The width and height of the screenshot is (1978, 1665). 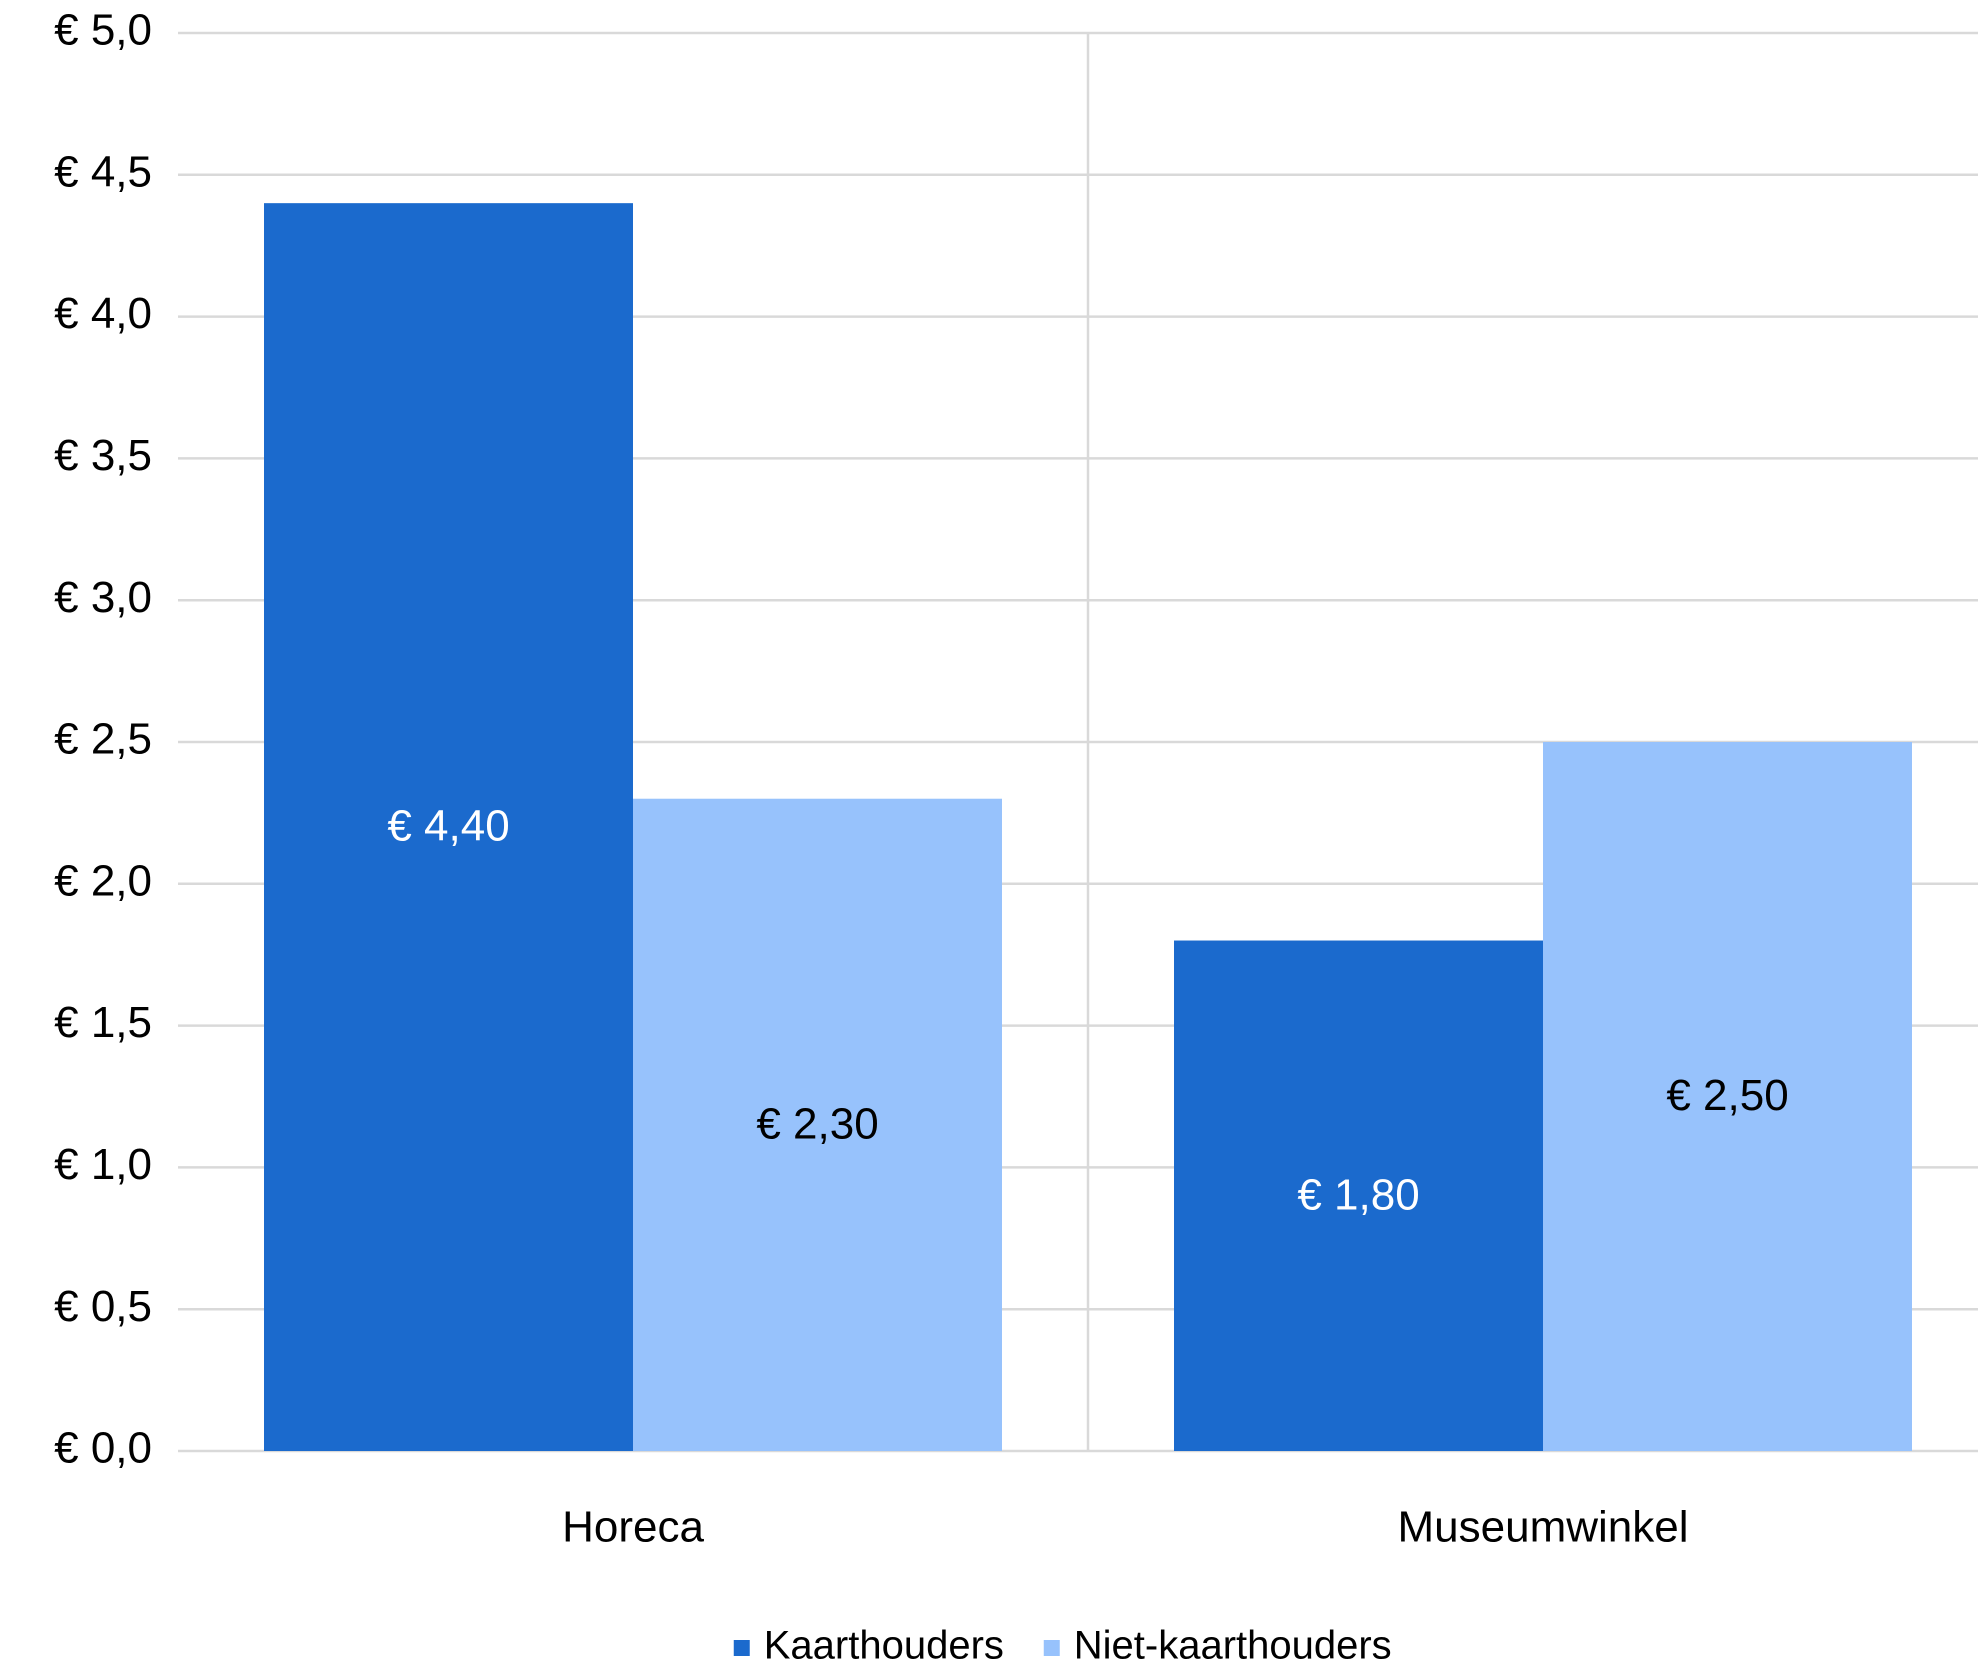 I want to click on y-tick-label: € 3,0, so click(x=103, y=597).